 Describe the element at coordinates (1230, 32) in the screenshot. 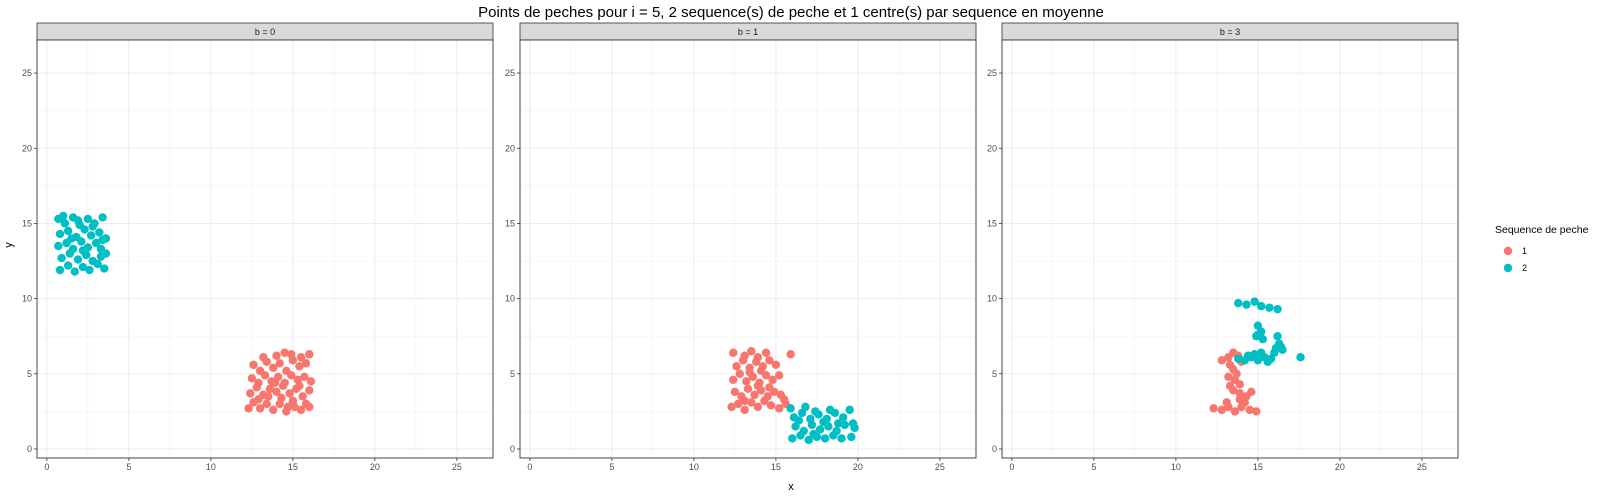

I see `facet-strip-label: b = 3` at that location.